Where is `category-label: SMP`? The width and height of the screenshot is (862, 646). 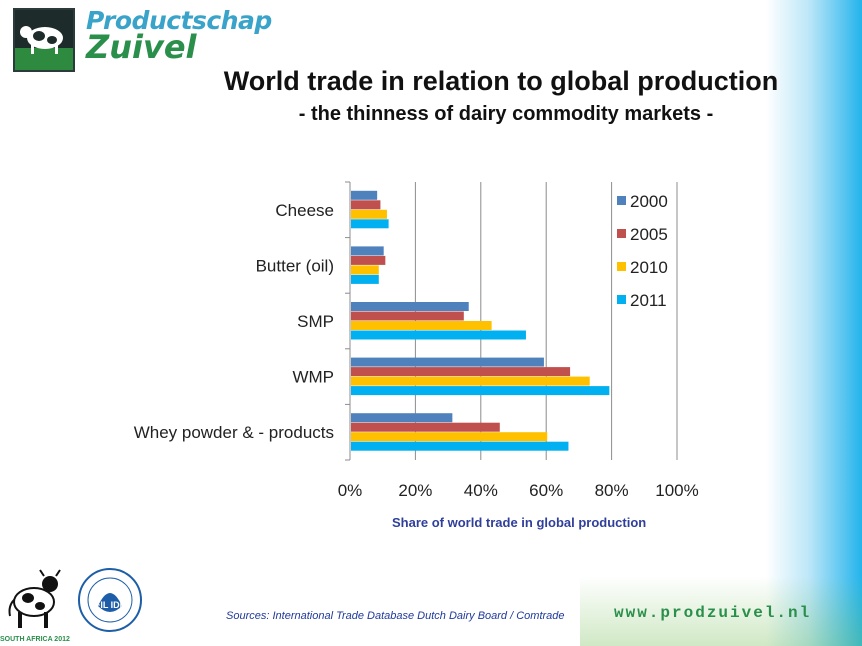 category-label: SMP is located at coordinates (315, 321).